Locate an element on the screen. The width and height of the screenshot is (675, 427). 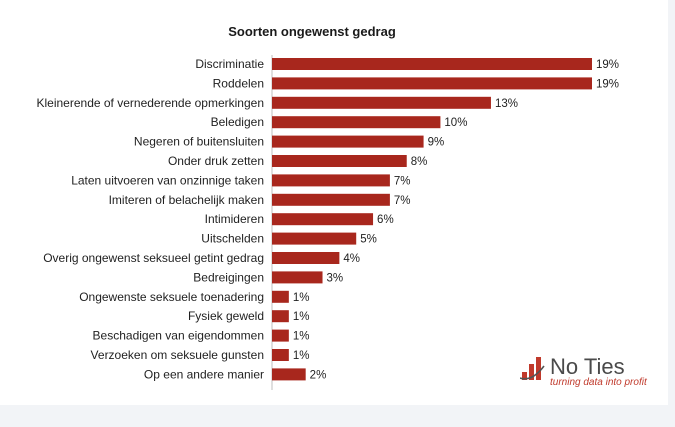
value-label: 10% is located at coordinates (455, 123).